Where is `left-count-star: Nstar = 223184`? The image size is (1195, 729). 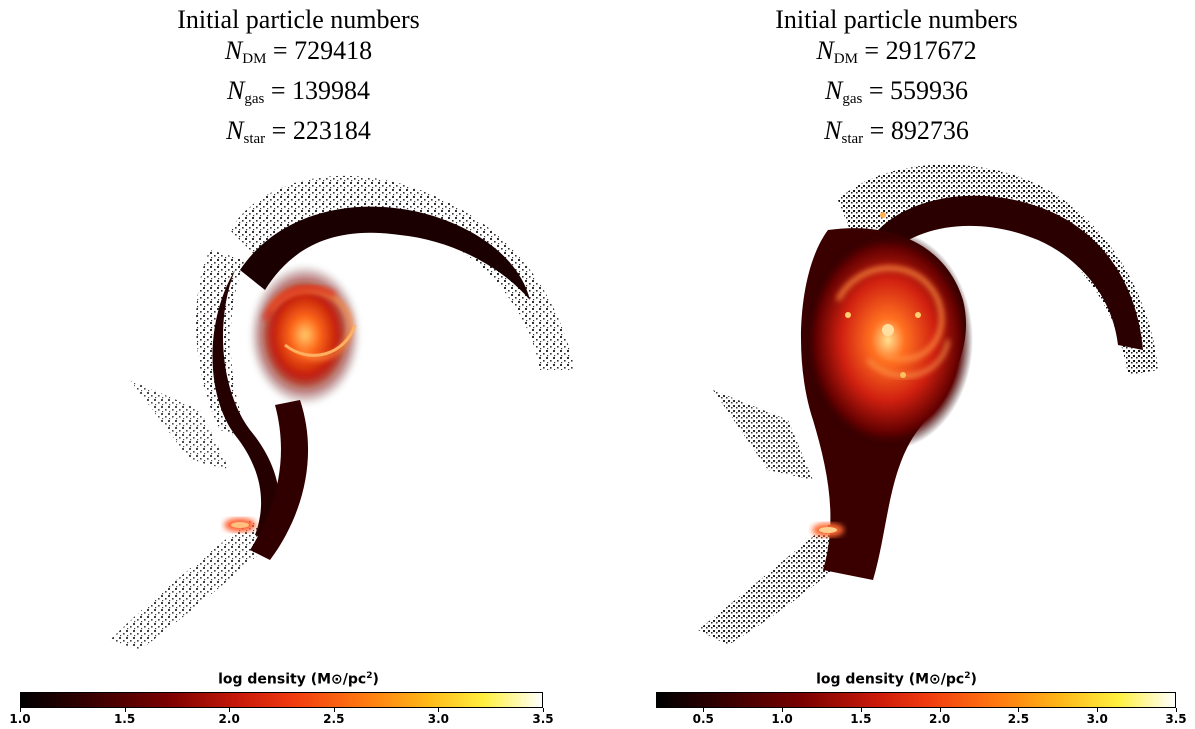 left-count-star: Nstar = 223184 is located at coordinates (298, 131).